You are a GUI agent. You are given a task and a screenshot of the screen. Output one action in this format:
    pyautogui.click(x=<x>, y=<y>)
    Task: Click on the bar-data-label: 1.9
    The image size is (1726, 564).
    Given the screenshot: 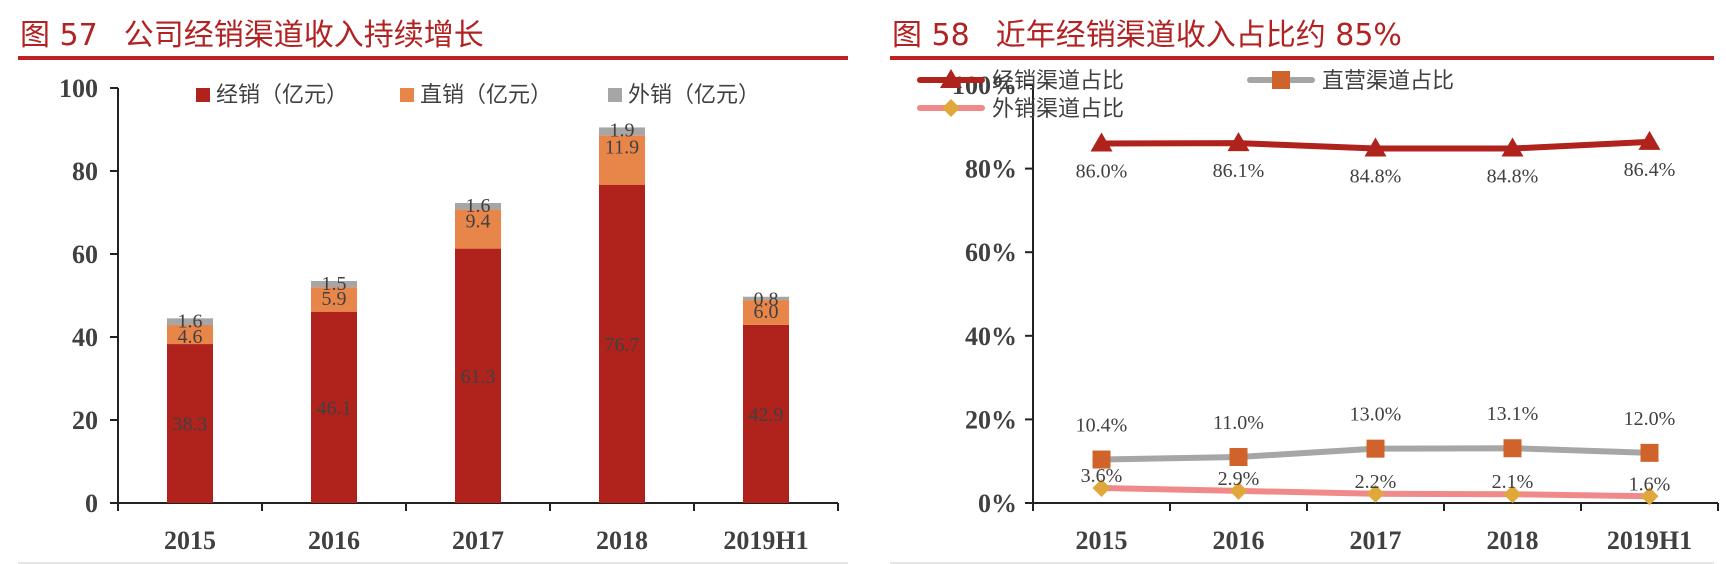 What is the action you would take?
    pyautogui.click(x=622, y=130)
    